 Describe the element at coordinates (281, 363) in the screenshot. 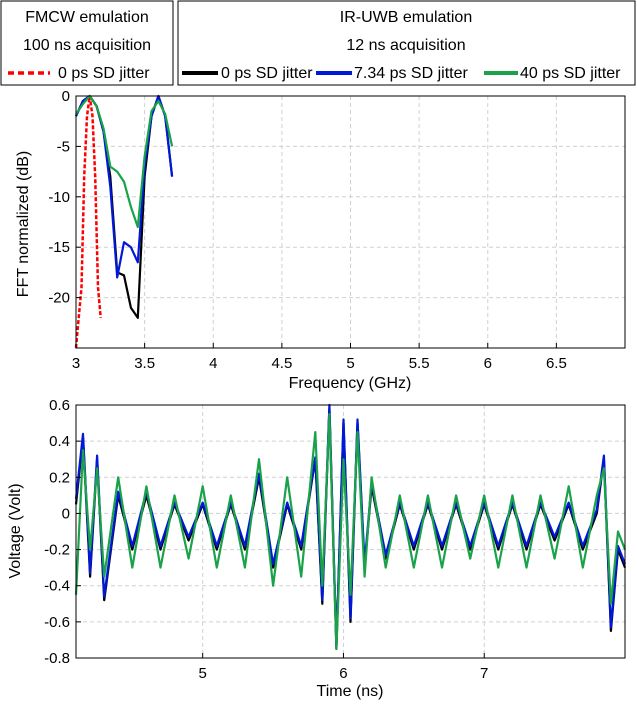

I see `fft-x-tick-label: 4.5` at that location.